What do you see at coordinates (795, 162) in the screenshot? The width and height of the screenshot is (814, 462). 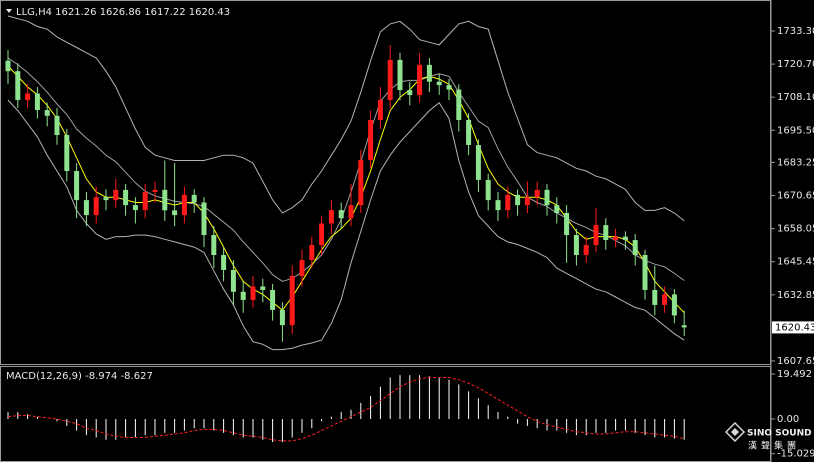 I see `y-tick-label: 1683.25` at bounding box center [795, 162].